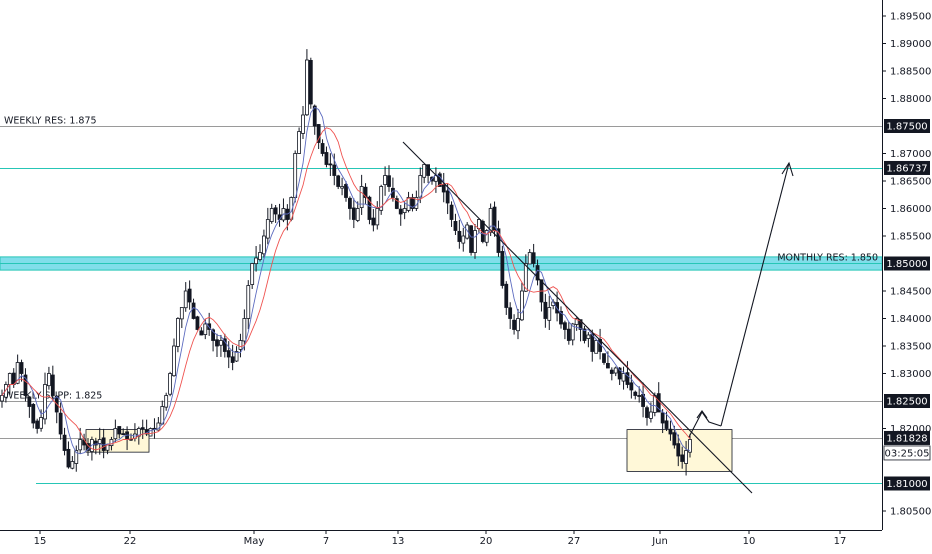  Describe the element at coordinates (910, 512) in the screenshot. I see `price-tick-label-13: 1.80500` at that location.